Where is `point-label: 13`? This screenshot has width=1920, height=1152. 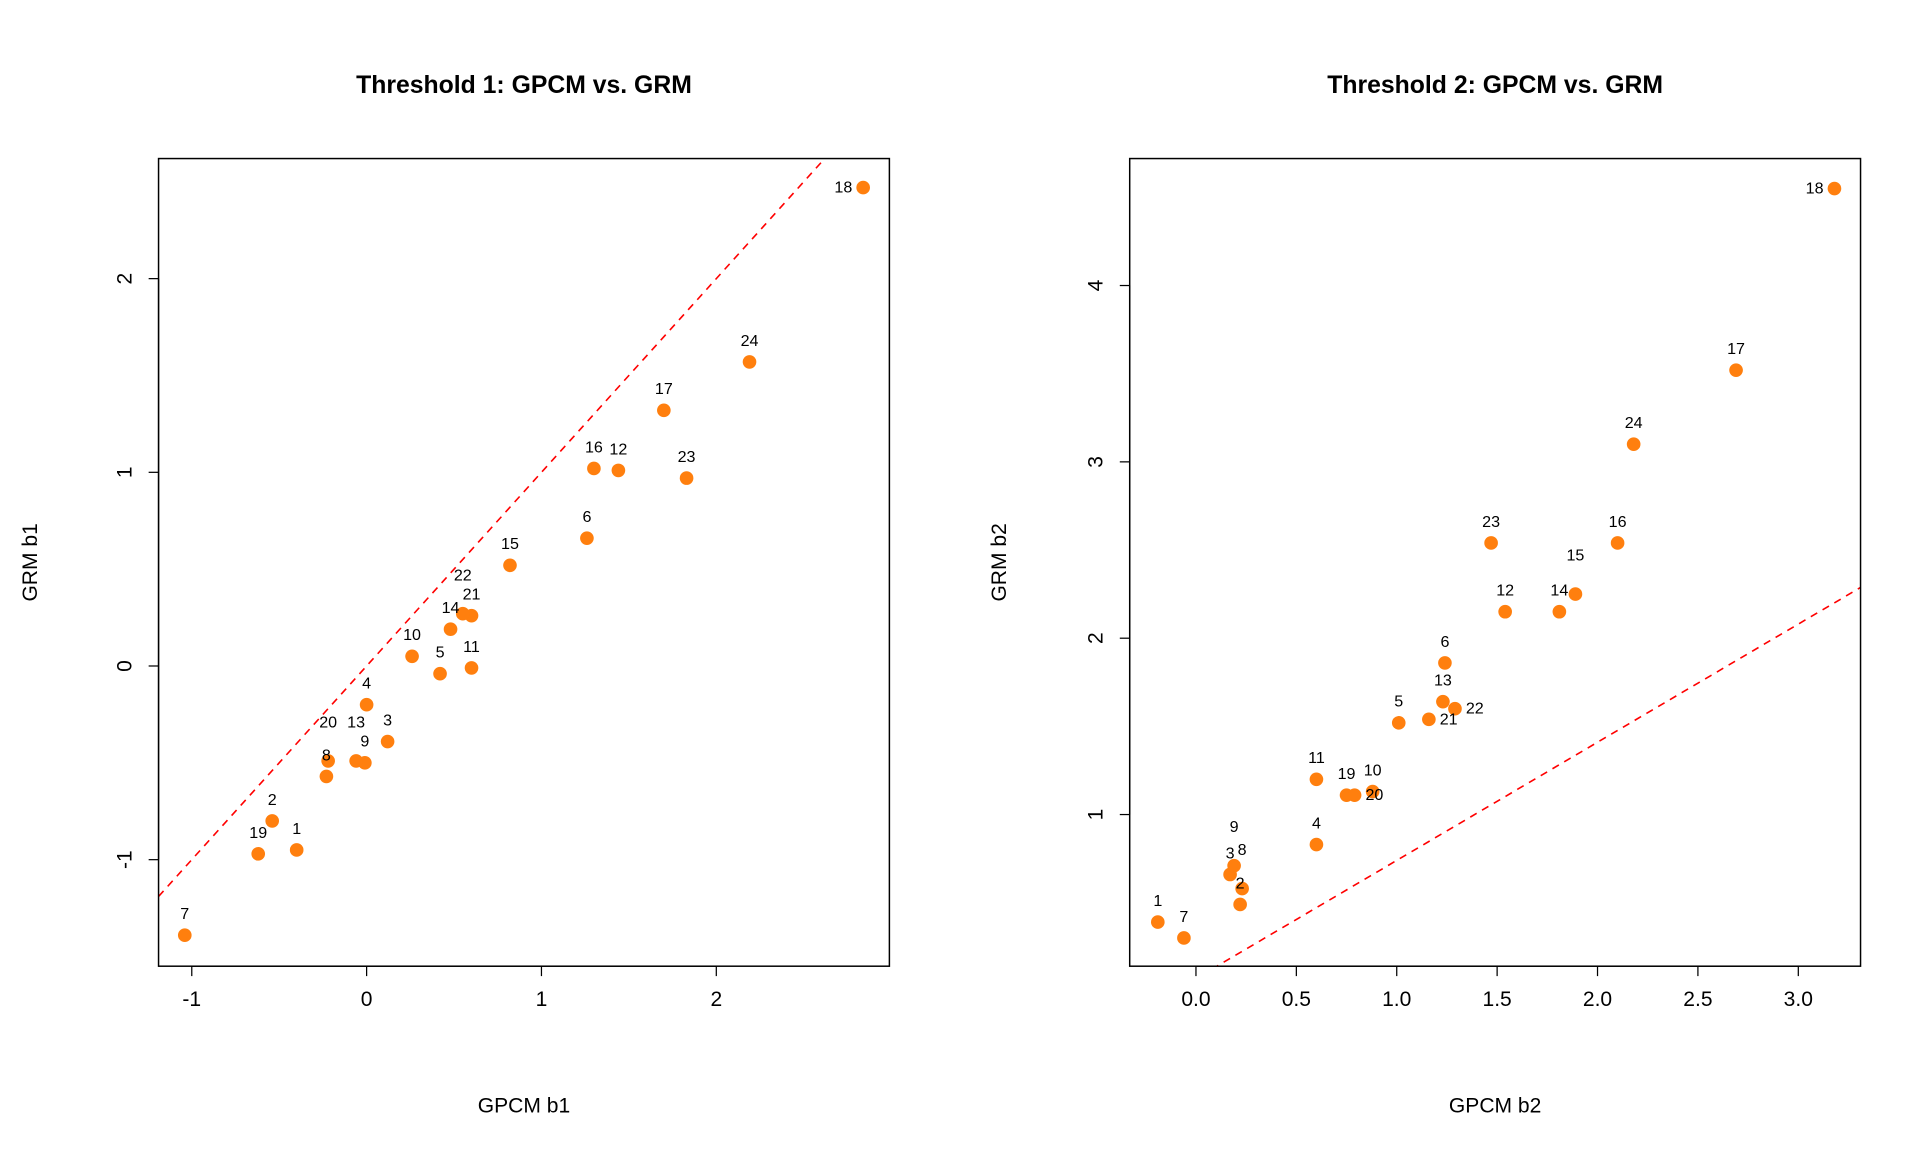
point-label: 13 is located at coordinates (1443, 681).